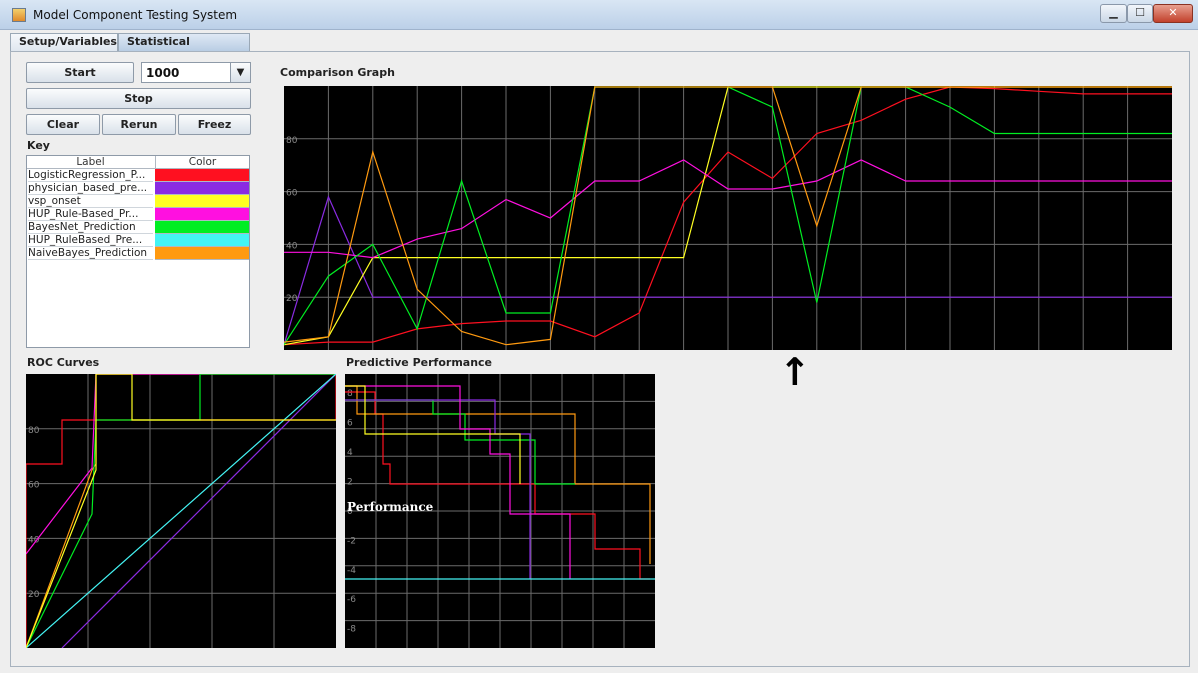 This screenshot has height=673, width=1198. What do you see at coordinates (138, 162) in the screenshot?
I see `key-header: Label Color` at bounding box center [138, 162].